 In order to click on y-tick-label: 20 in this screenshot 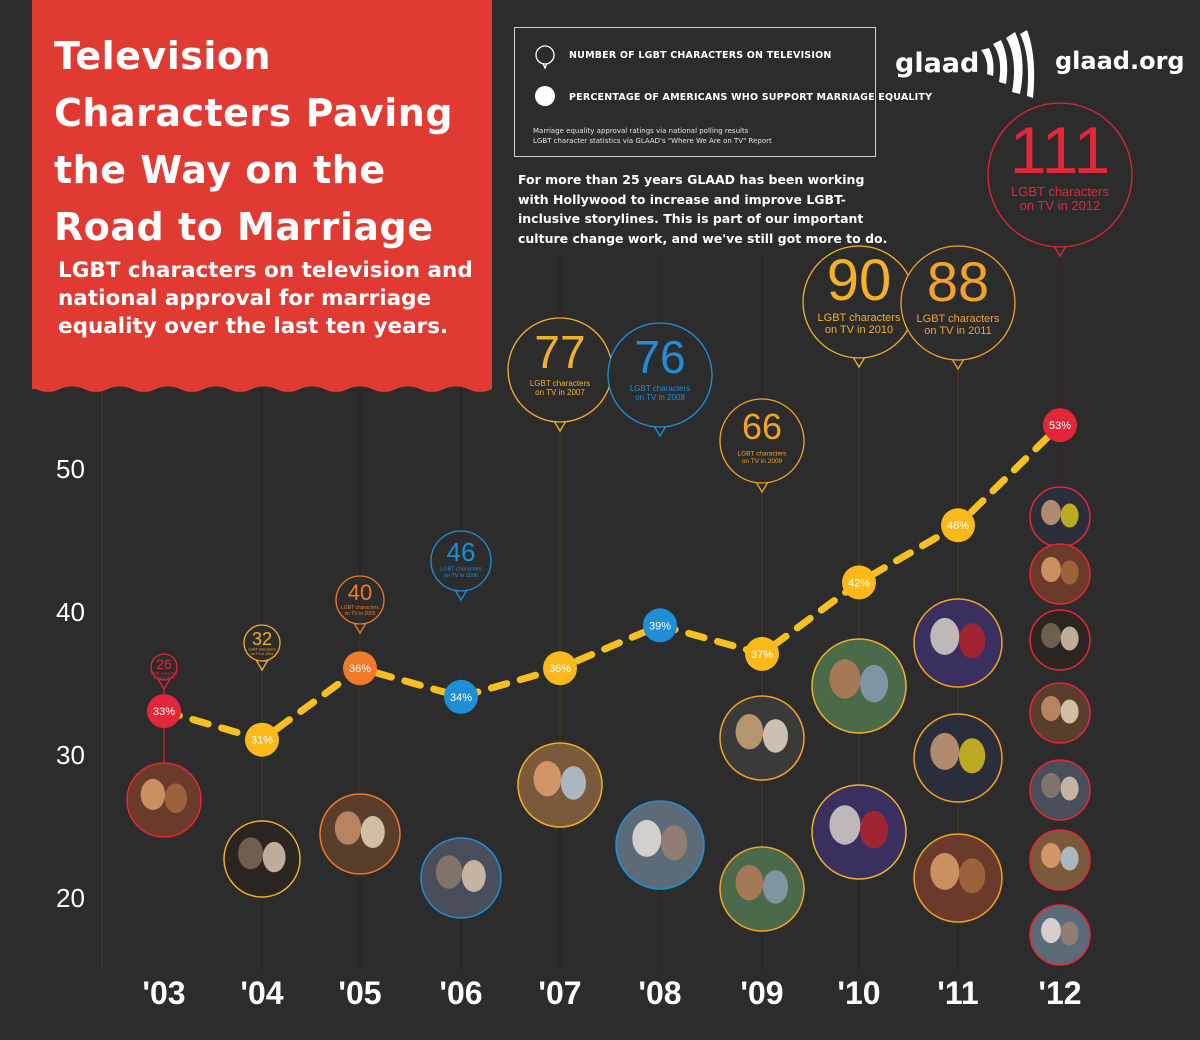, I will do `click(70, 898)`.